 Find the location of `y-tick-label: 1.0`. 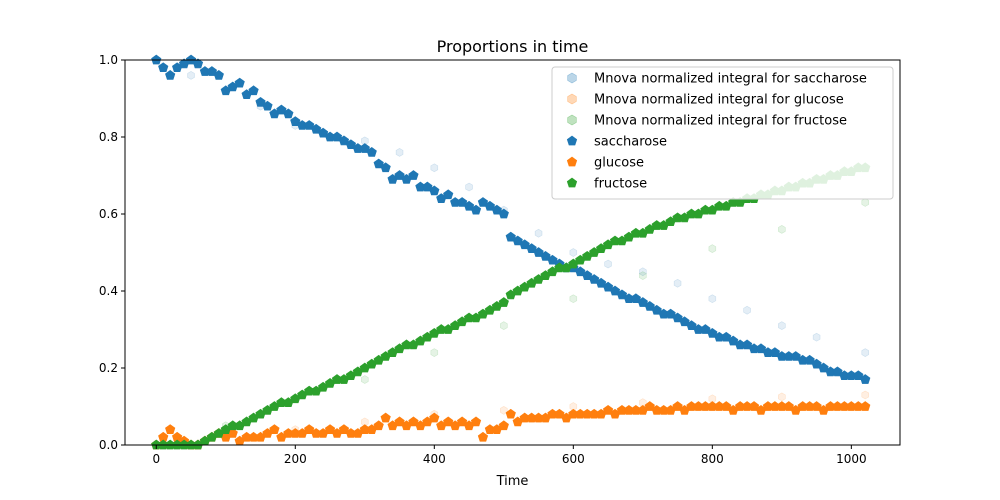

y-tick-label: 1.0 is located at coordinates (108, 60).